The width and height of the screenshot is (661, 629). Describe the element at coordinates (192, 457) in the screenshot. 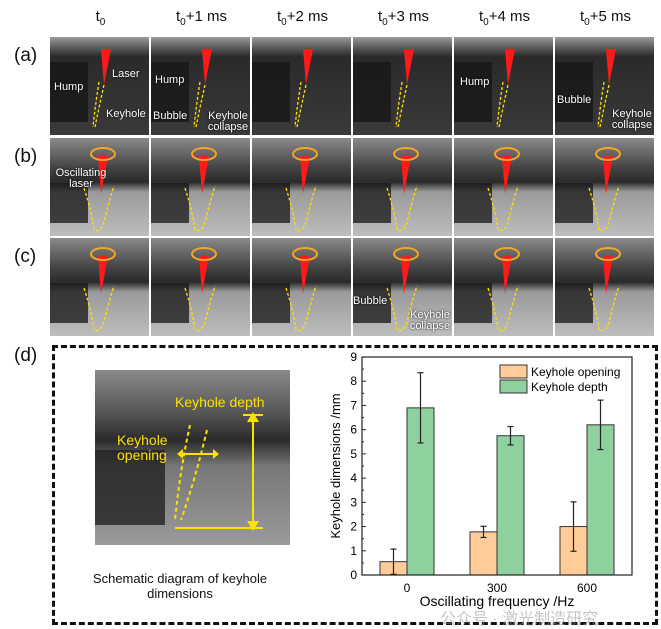

I see `keyhole-schematic-image` at that location.